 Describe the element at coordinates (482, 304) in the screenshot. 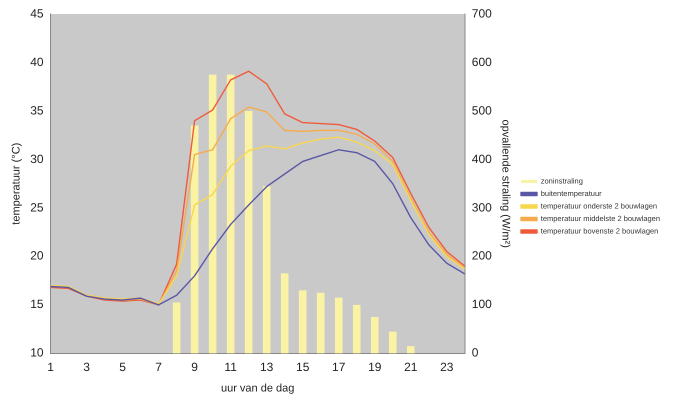

I see `y2-tick-label: 100` at that location.